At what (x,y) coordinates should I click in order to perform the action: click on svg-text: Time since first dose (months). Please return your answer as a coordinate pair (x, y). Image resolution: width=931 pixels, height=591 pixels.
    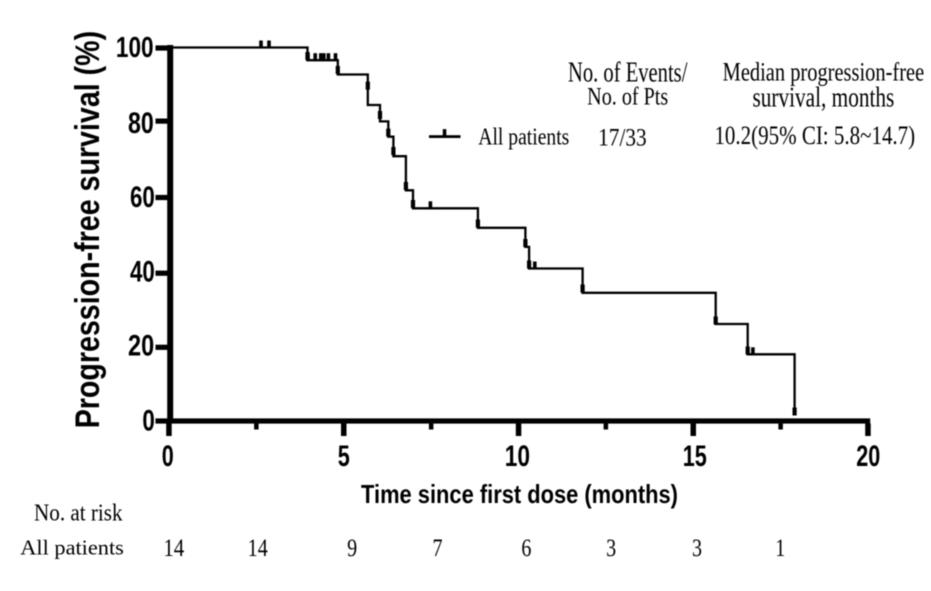
    Looking at the image, I should click on (519, 494).